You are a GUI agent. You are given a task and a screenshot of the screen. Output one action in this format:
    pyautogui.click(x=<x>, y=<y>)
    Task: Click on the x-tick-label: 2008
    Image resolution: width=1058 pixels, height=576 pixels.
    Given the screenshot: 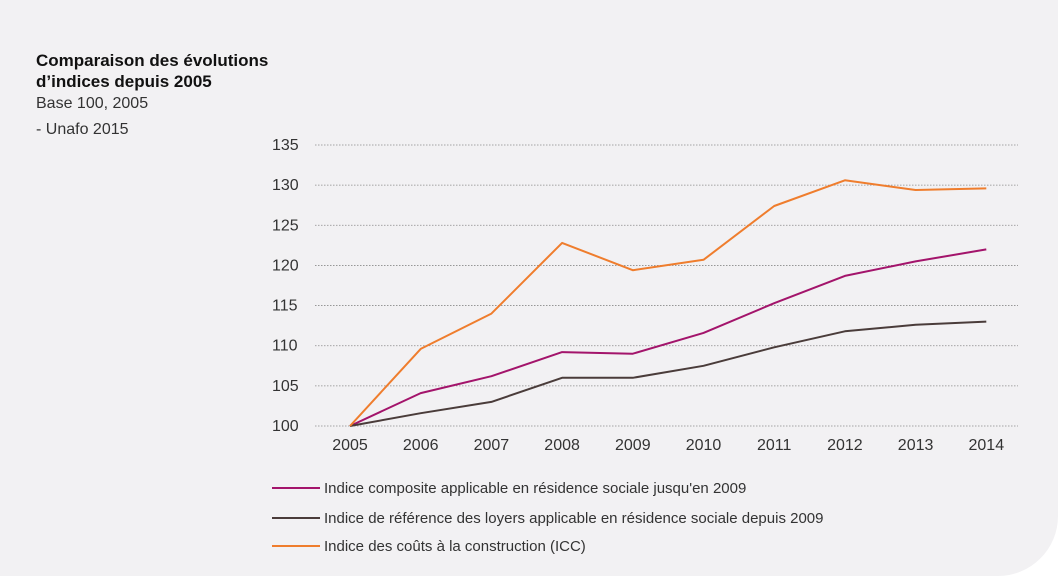 What is the action you would take?
    pyautogui.click(x=562, y=445)
    